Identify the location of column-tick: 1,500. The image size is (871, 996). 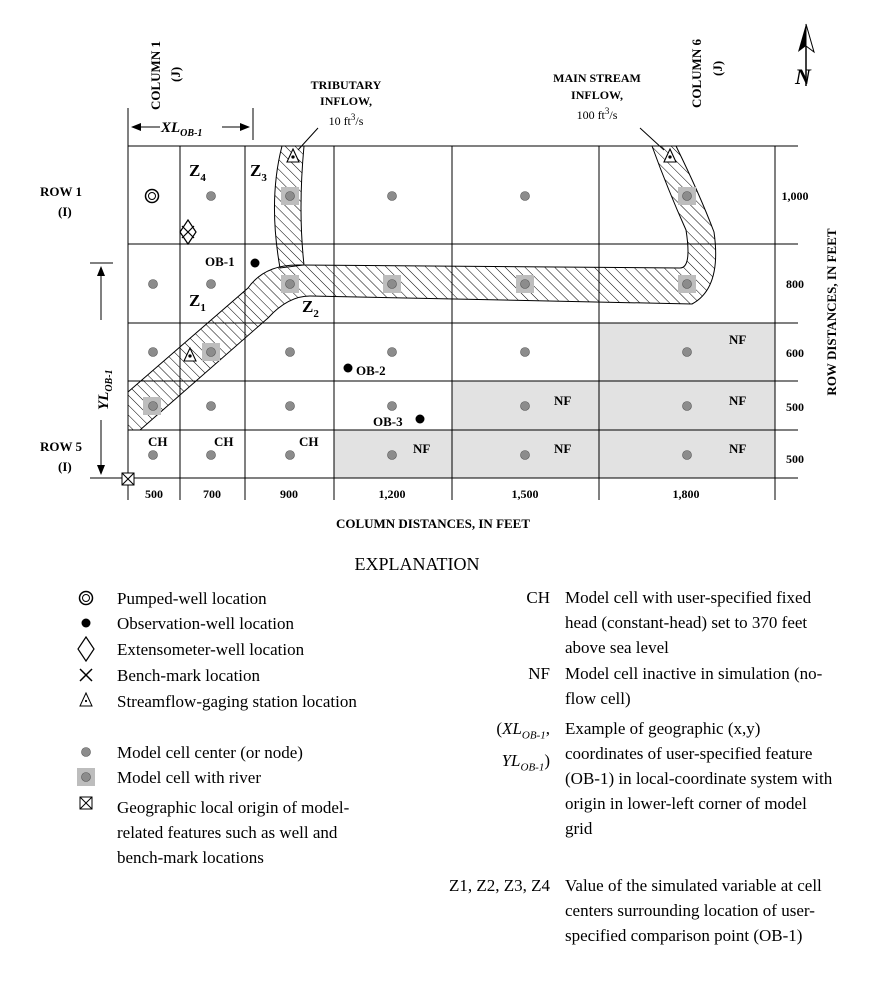
(525, 494).